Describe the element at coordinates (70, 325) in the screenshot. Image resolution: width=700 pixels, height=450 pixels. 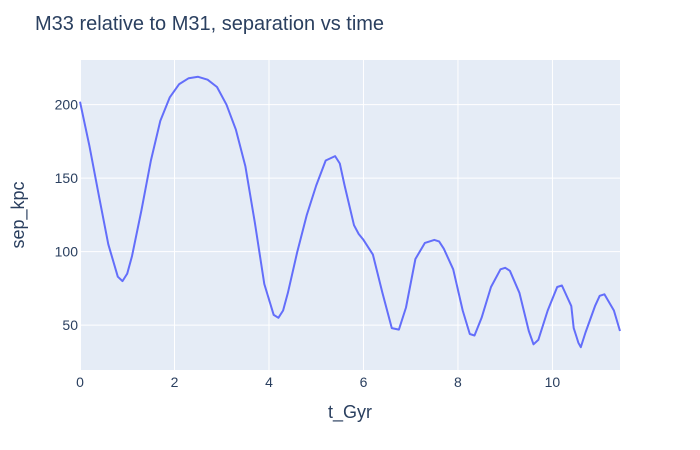
I see `y-tick-label: 50` at that location.